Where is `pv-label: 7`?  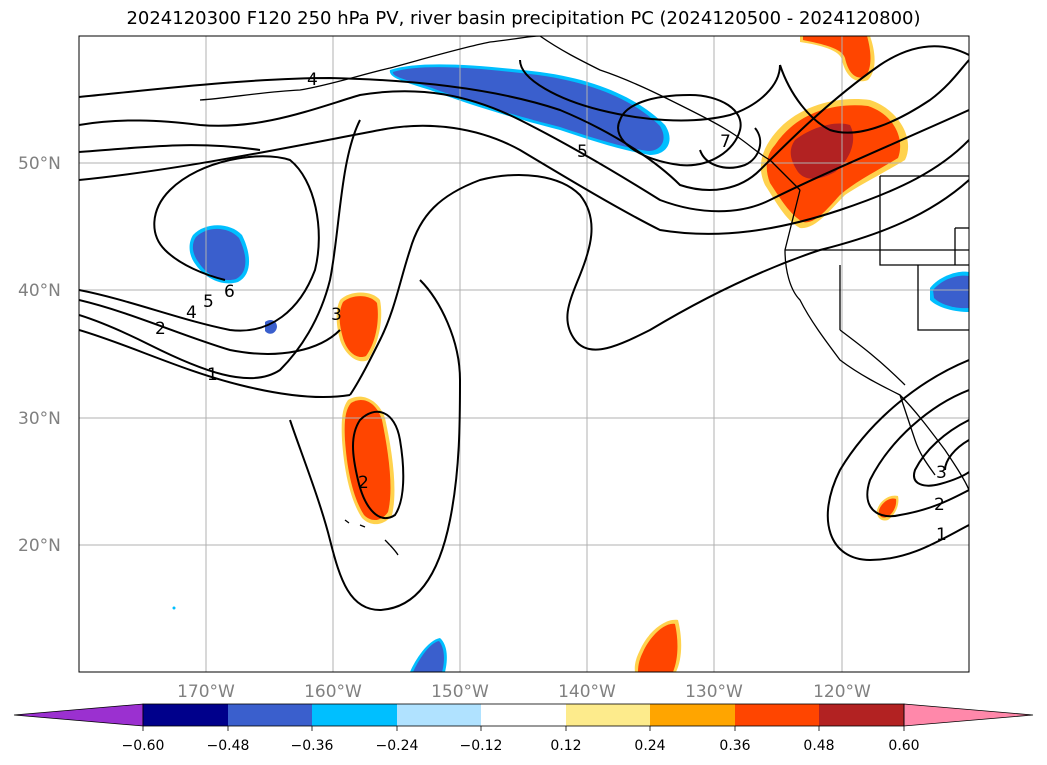 pv-label: 7 is located at coordinates (725, 142).